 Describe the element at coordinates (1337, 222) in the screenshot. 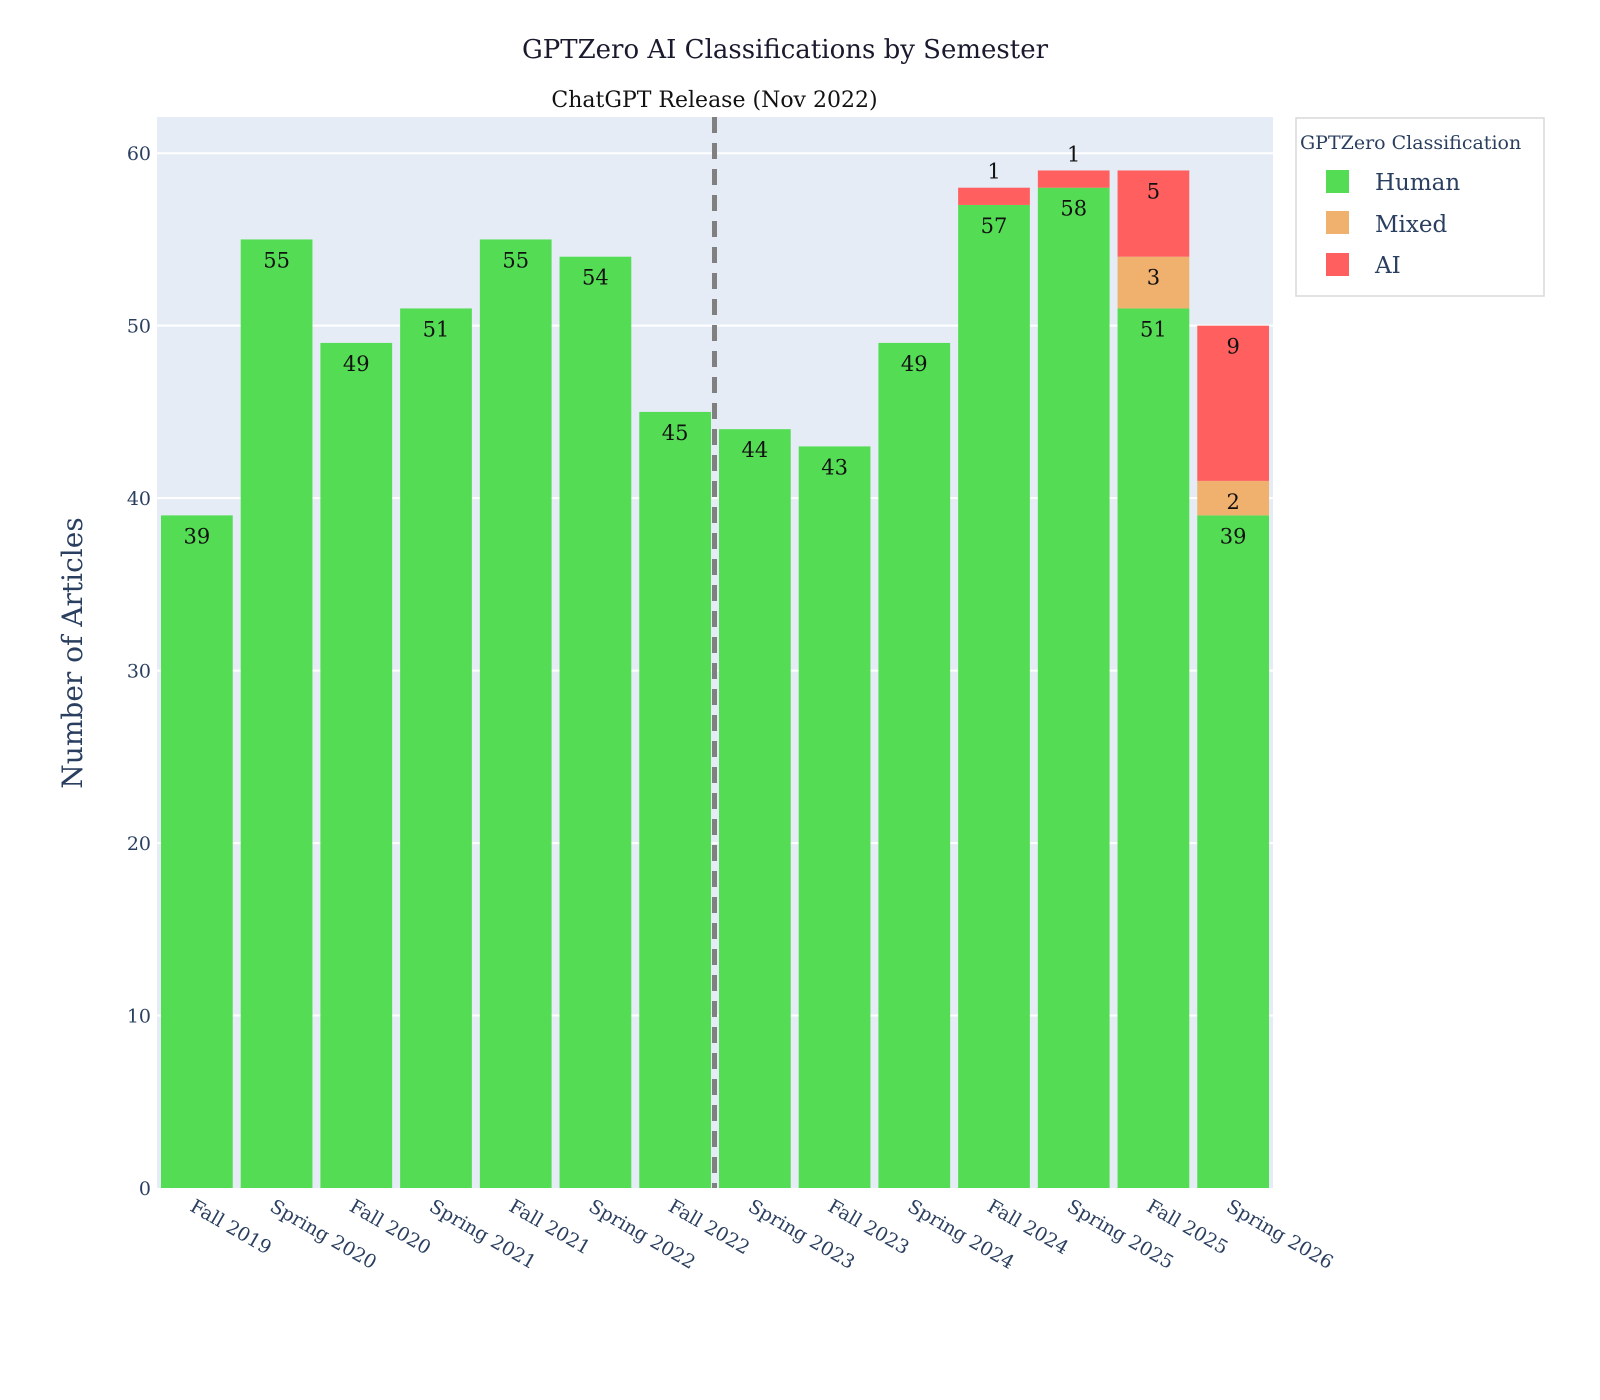

I see `legend-swatch-mixed` at that location.